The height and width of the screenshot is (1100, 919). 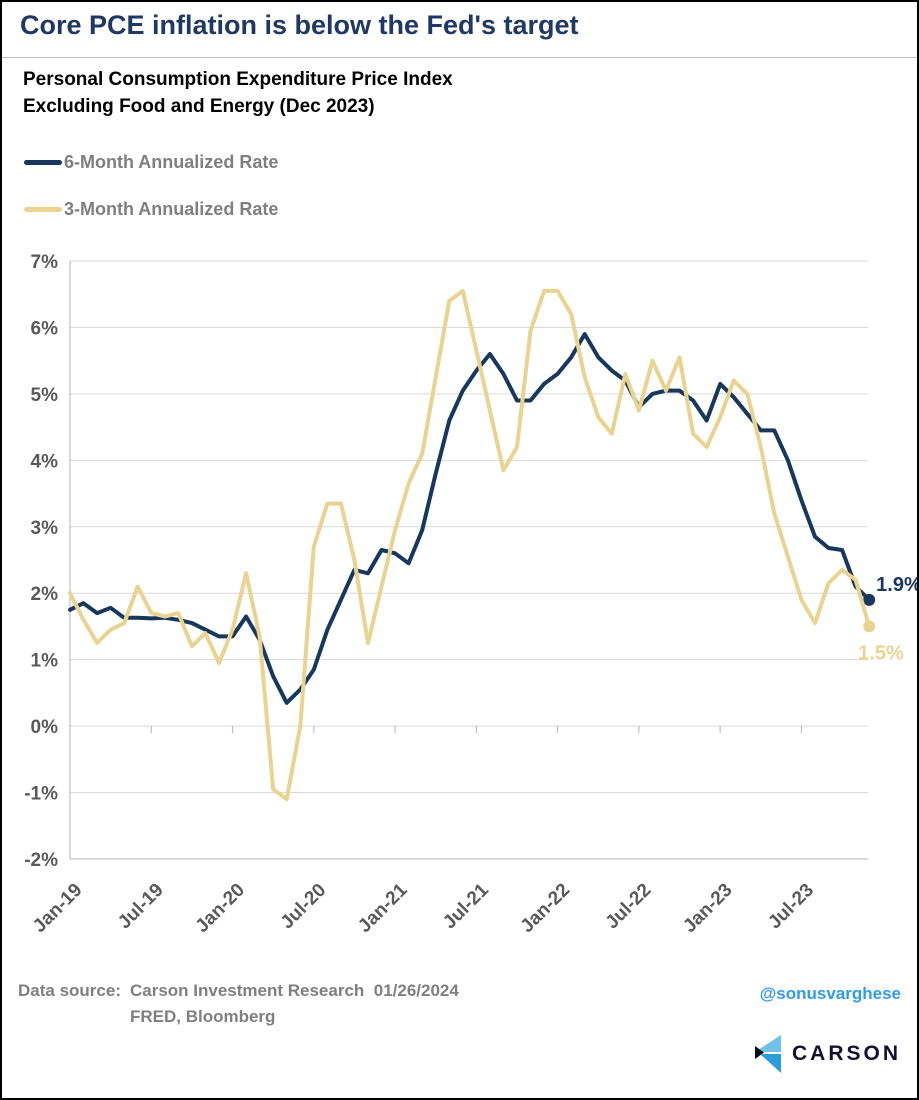 What do you see at coordinates (45, 727) in the screenshot?
I see `y-tick-label: 0%` at bounding box center [45, 727].